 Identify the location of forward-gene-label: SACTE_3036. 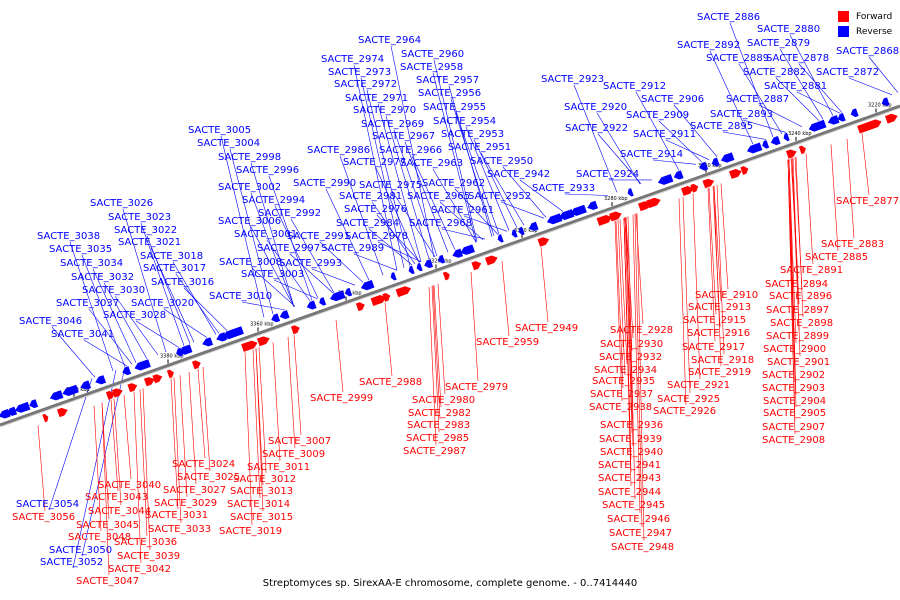
(145, 542).